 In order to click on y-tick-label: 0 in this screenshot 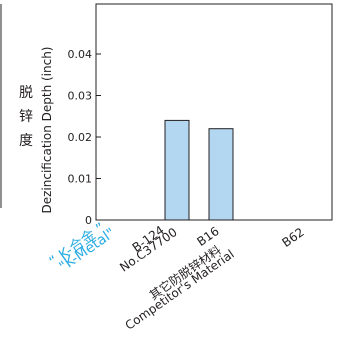, I will do `click(88, 220)`.